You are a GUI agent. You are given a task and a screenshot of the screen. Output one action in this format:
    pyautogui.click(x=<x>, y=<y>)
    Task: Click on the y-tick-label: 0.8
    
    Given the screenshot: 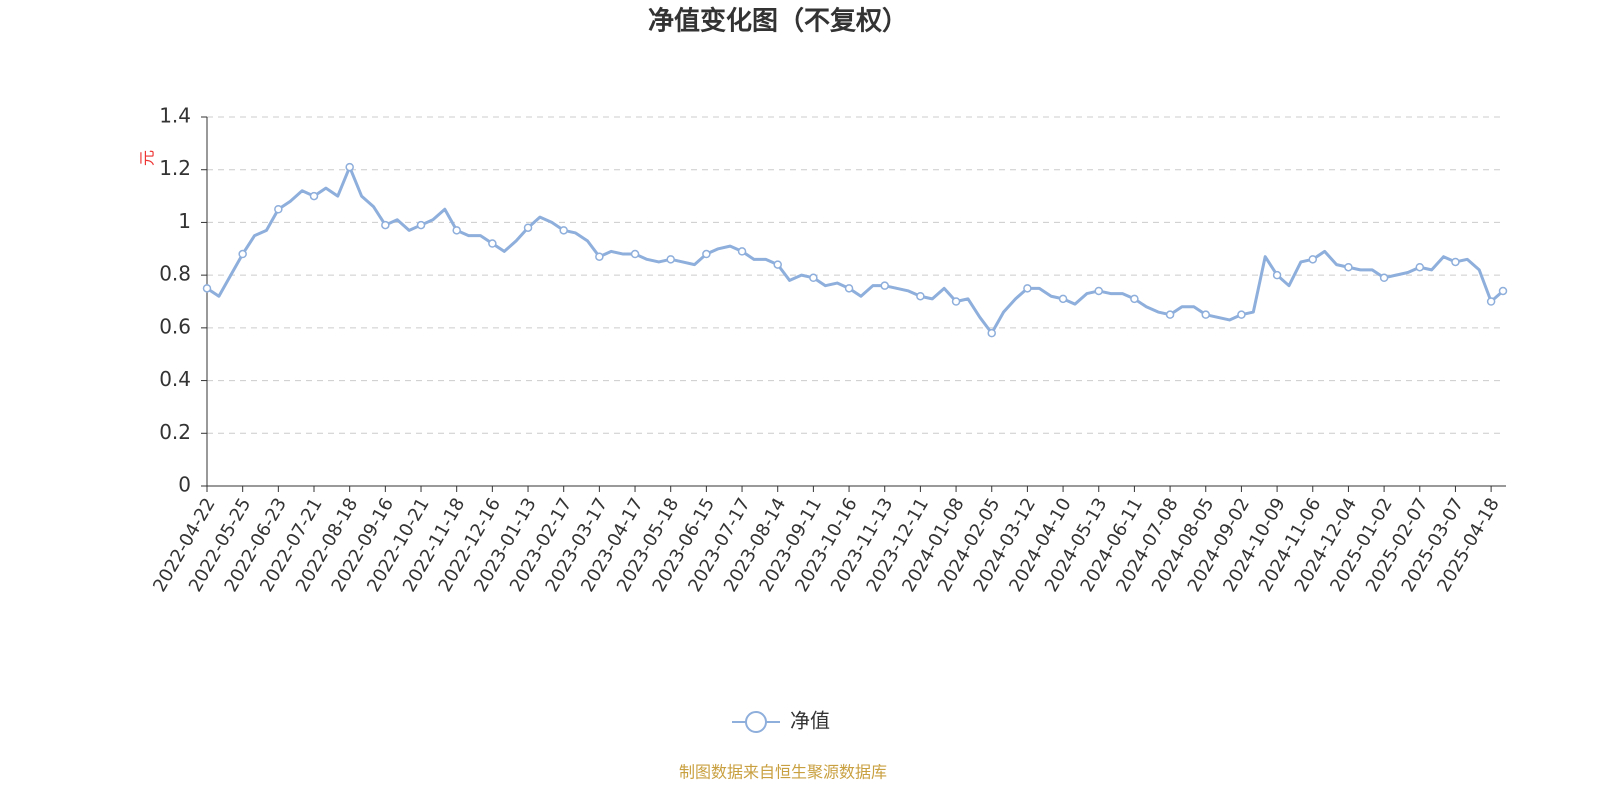 What is the action you would take?
    pyautogui.click(x=175, y=274)
    